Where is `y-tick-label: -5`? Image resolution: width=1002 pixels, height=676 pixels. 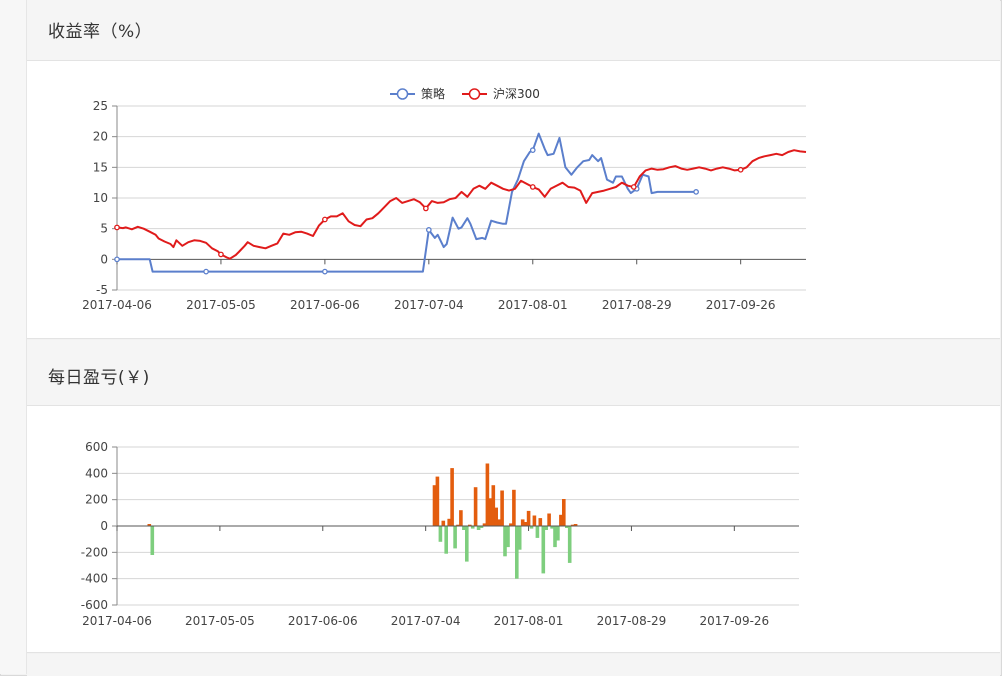 y-tick-label: -5 is located at coordinates (102, 290).